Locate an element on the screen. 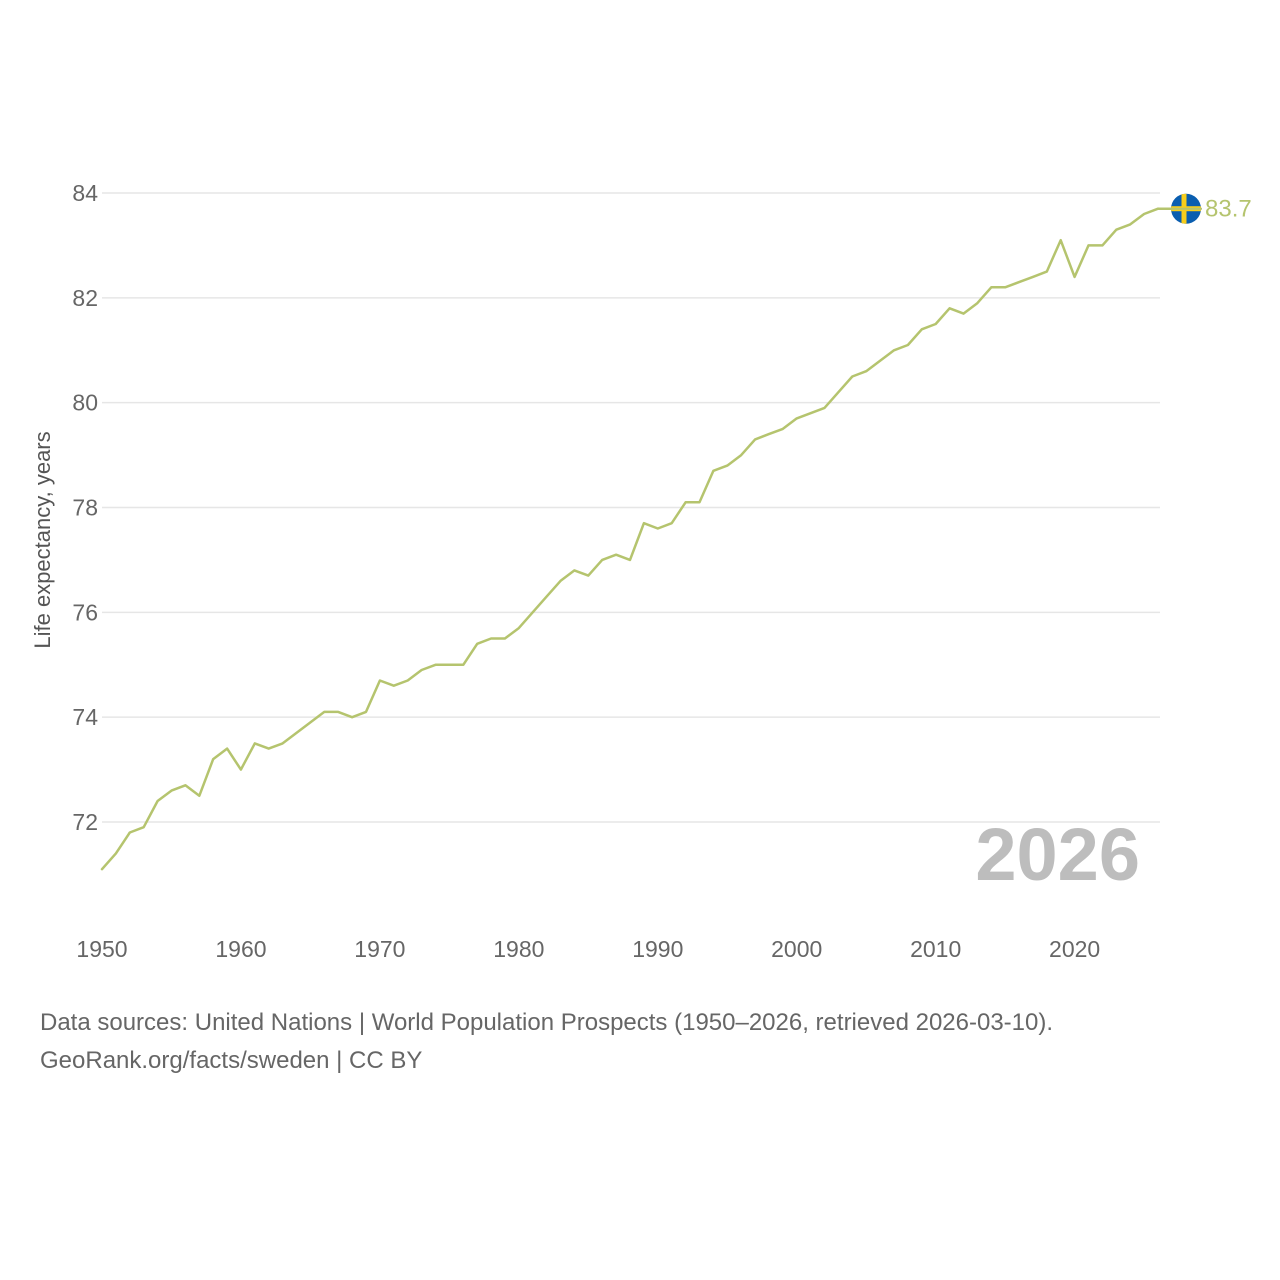 Image resolution: width=1280 pixels, height=1280 pixels. x-tick-label: 1970 is located at coordinates (379, 949).